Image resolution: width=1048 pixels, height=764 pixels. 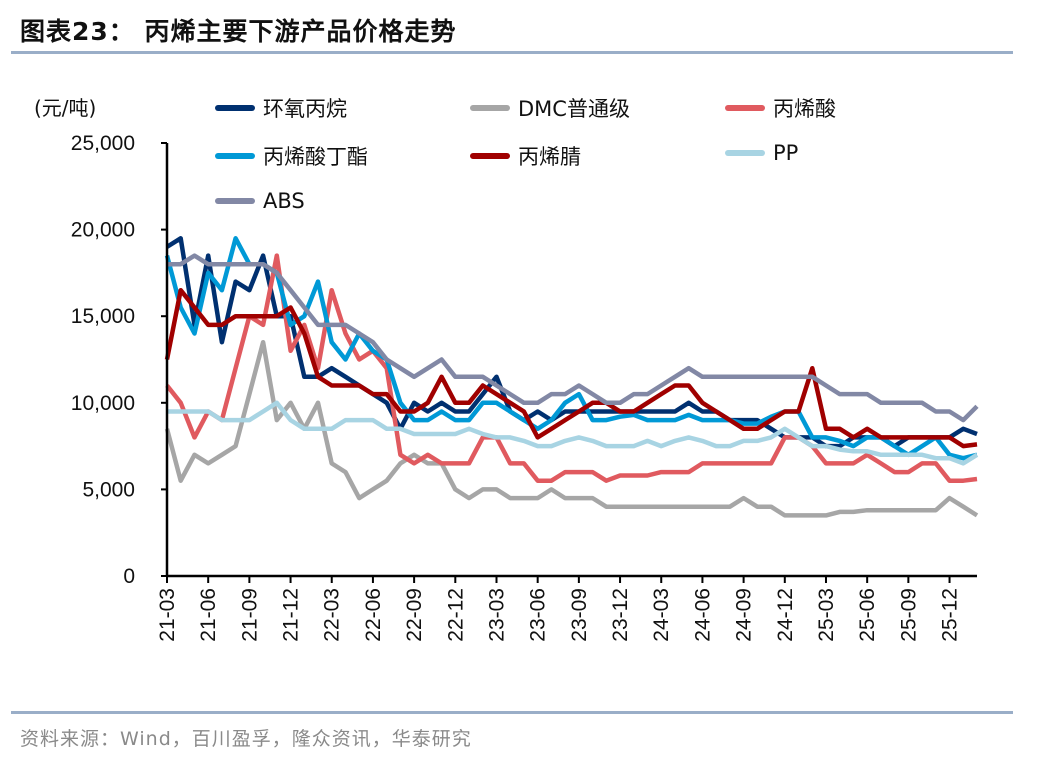 What do you see at coordinates (373, 615) in the screenshot?
I see `x-tick-label: 22-06` at bounding box center [373, 615].